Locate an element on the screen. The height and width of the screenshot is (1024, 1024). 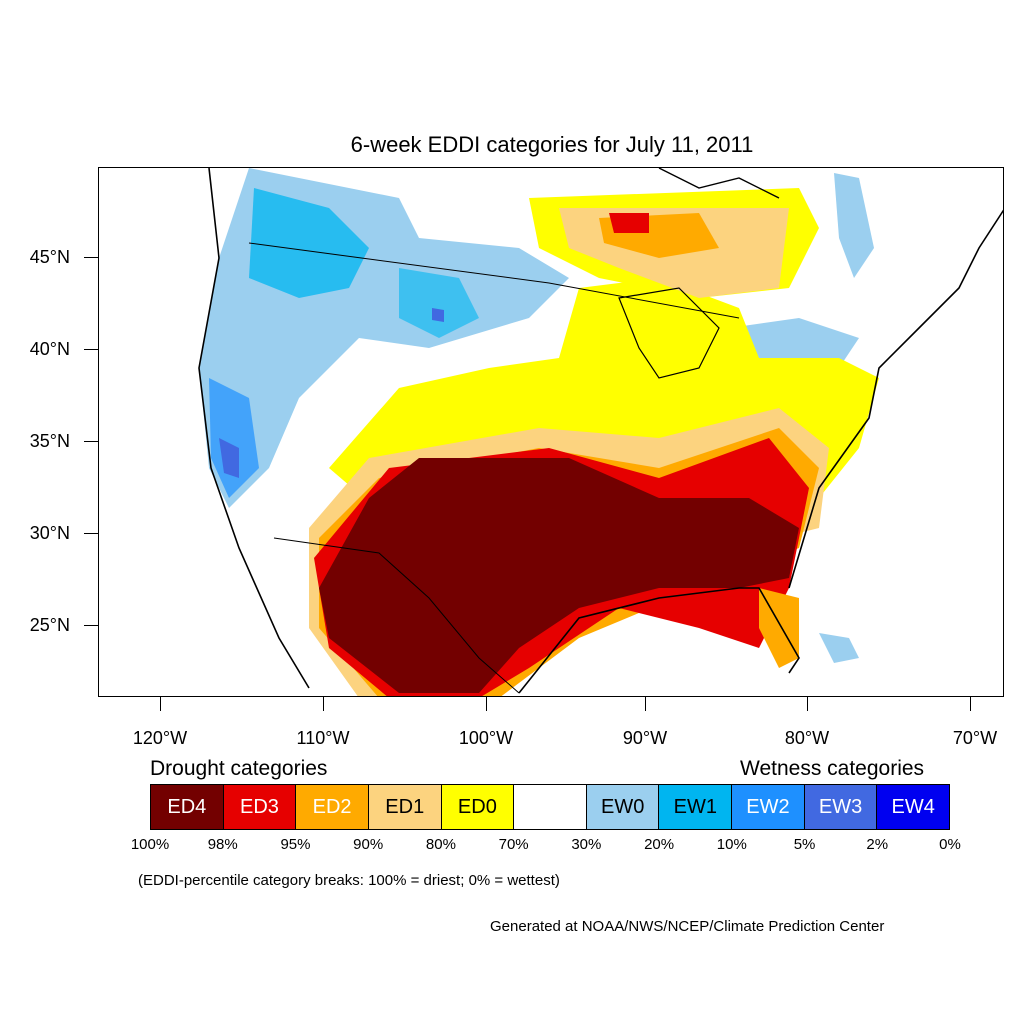
lat-label-40: 40°N is located at coordinates (49, 349).